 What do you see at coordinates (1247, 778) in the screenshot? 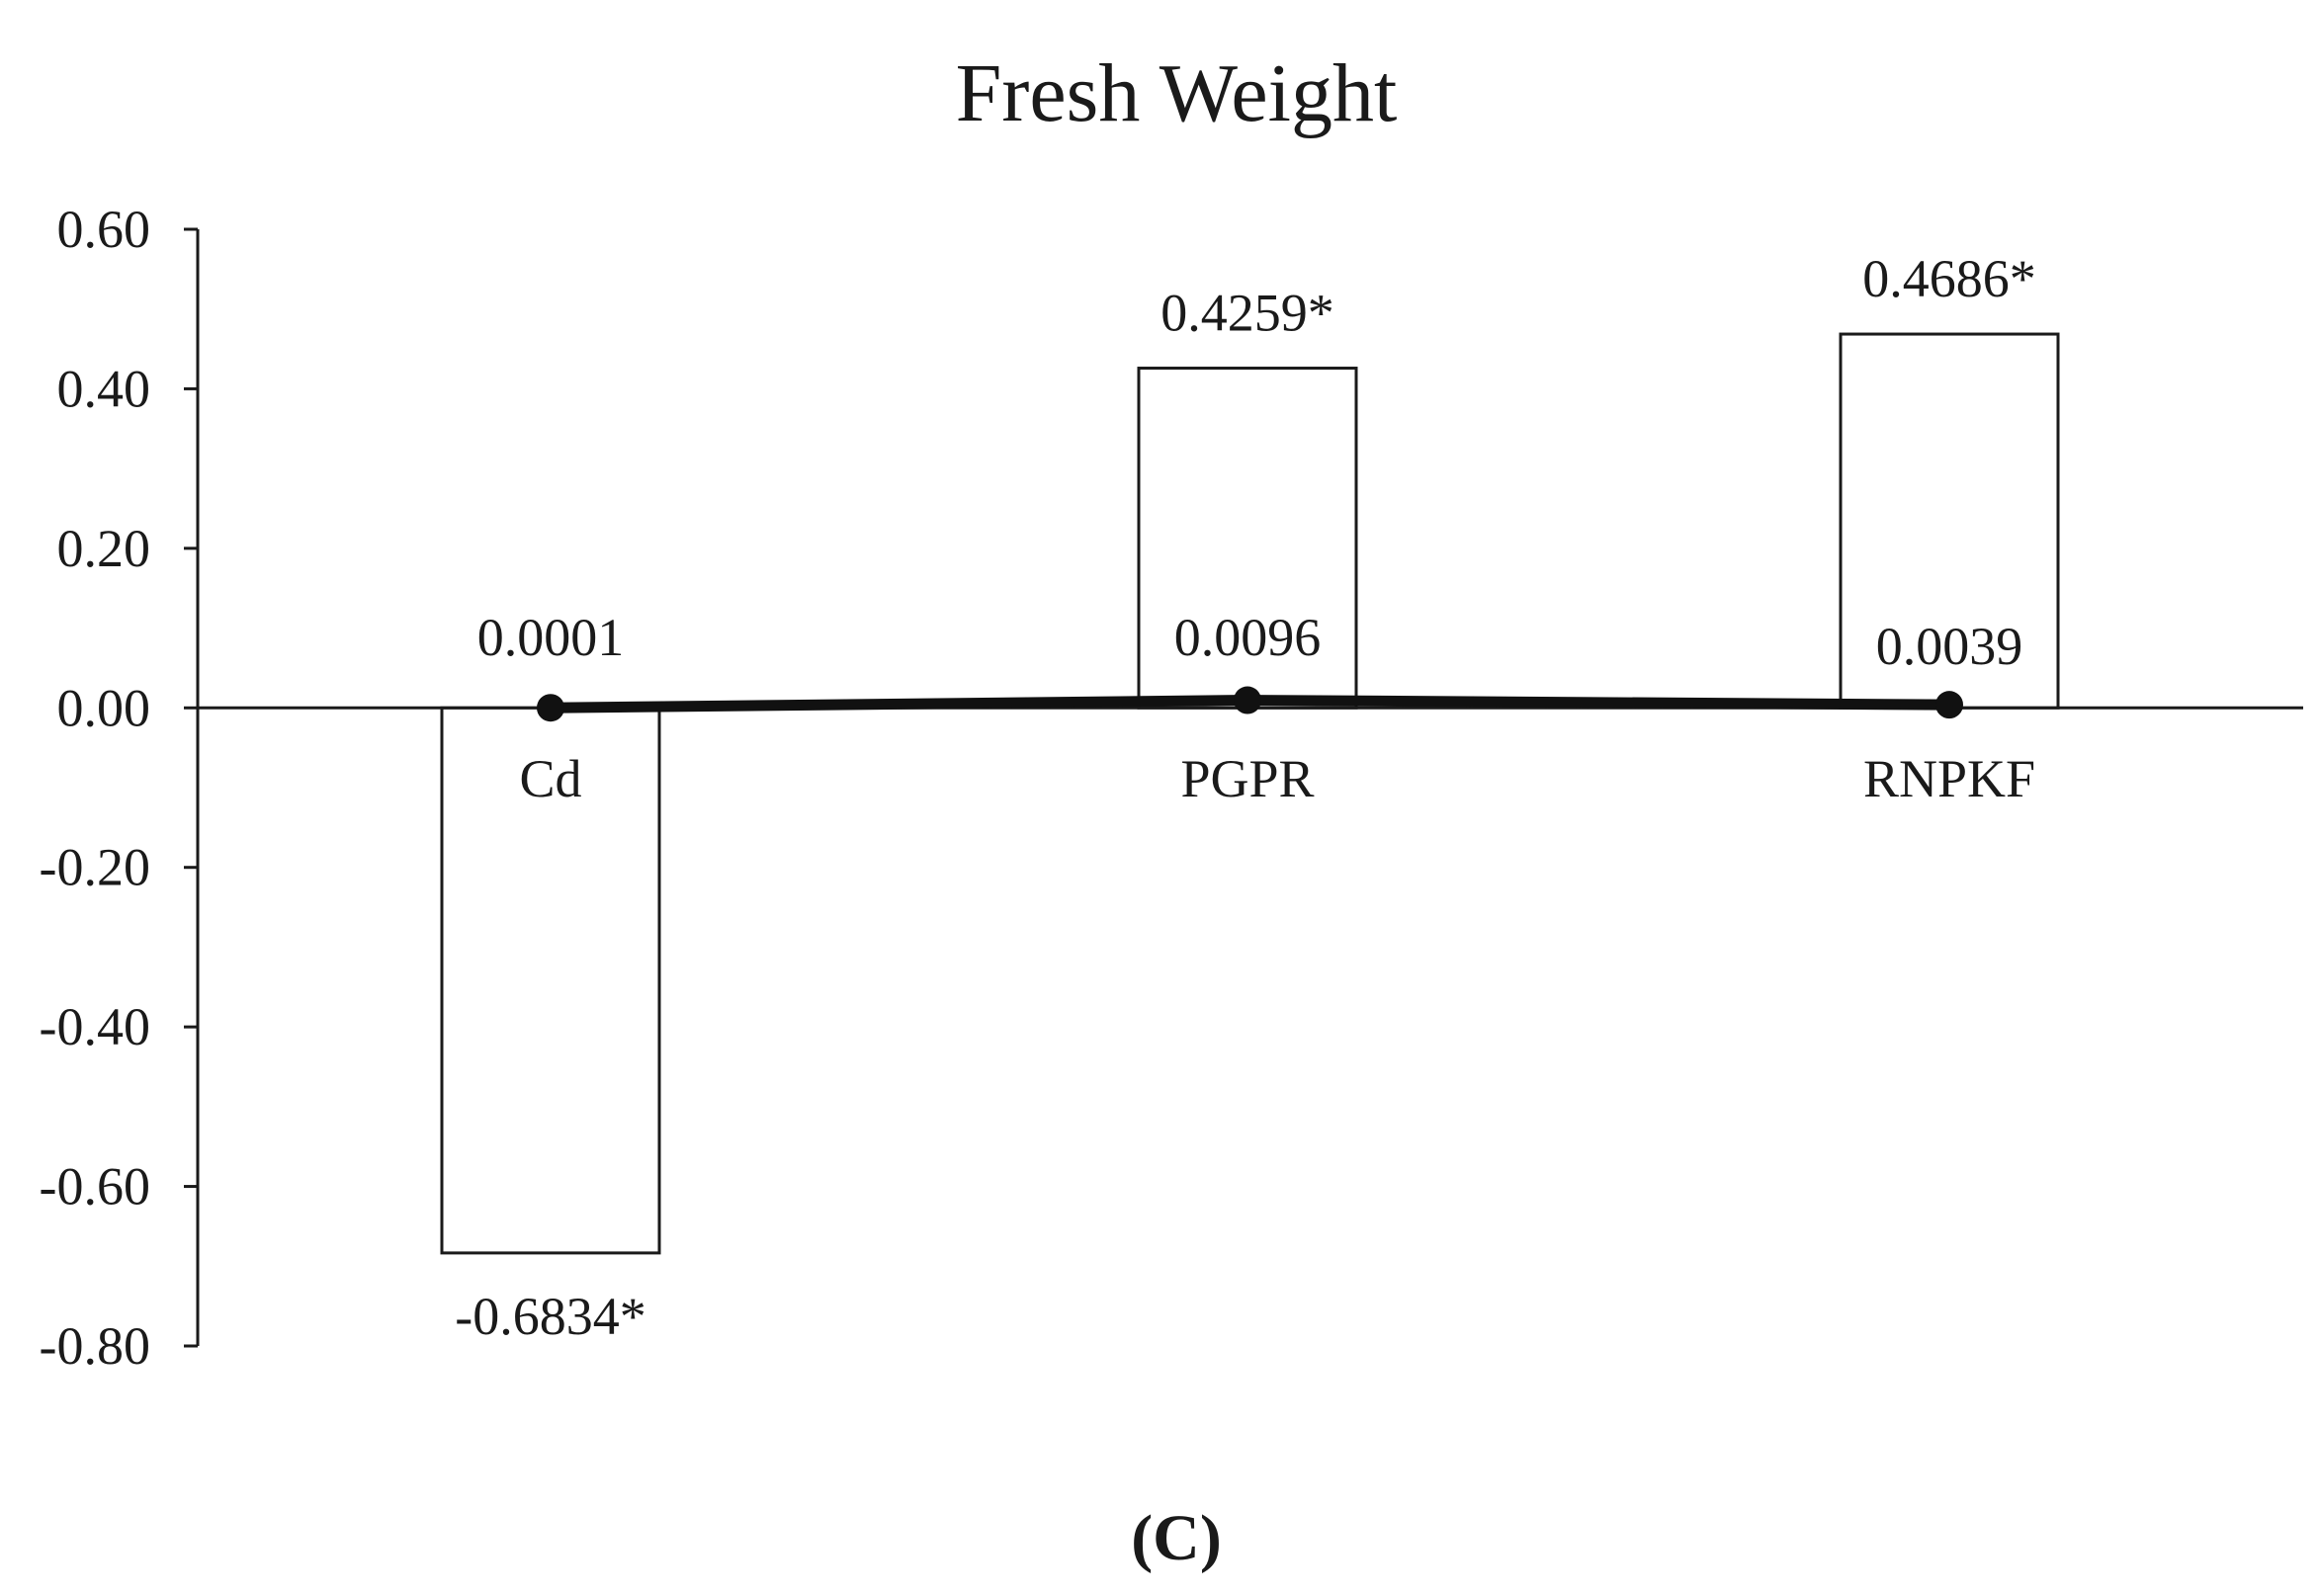
I see `category-label: PGPR` at bounding box center [1247, 778].